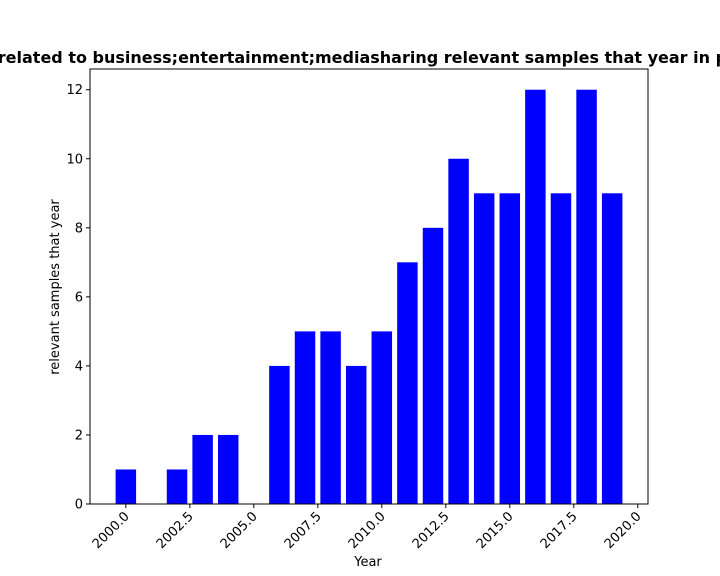  What do you see at coordinates (79, 435) in the screenshot?
I see `y-tick-label: 2` at bounding box center [79, 435].